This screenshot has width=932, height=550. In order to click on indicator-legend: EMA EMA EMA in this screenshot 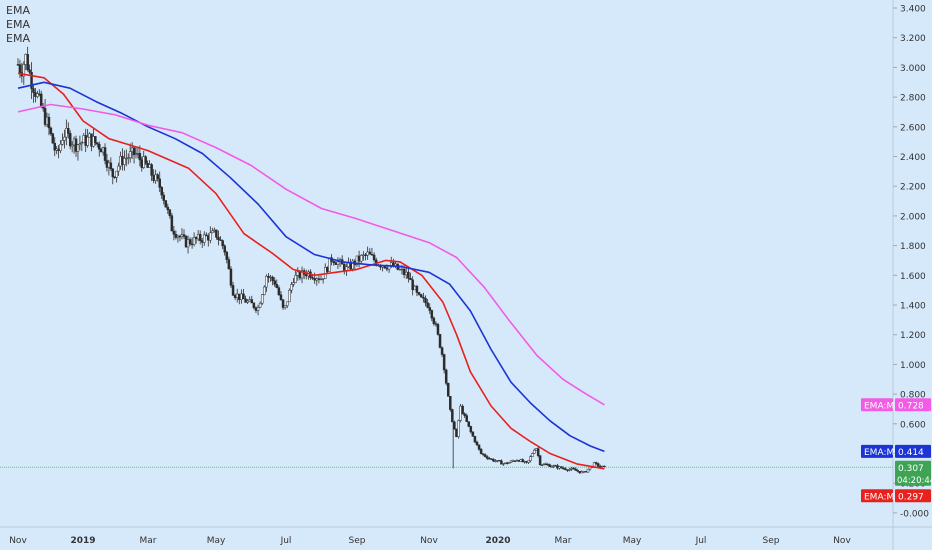, I will do `click(18, 25)`.